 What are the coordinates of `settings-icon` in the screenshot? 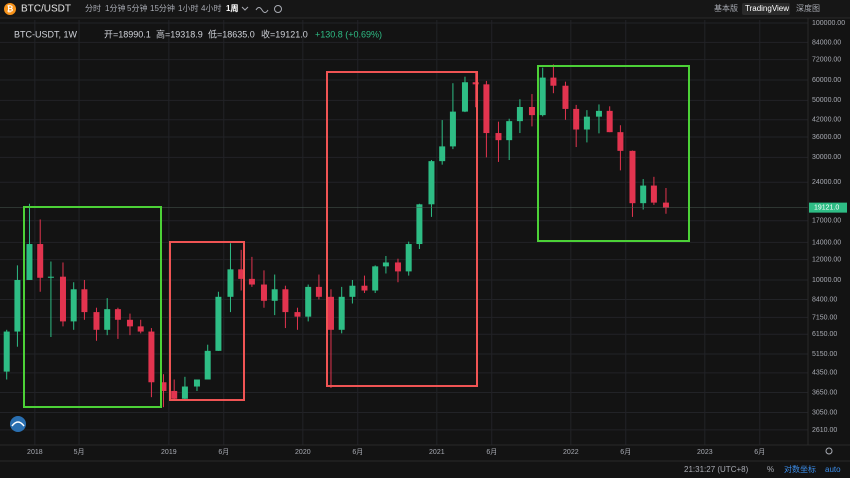 It's located at (278, 9).